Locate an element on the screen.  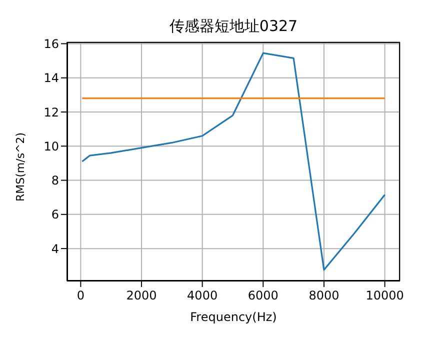
y-tick-label: 6 is located at coordinates (55, 215).